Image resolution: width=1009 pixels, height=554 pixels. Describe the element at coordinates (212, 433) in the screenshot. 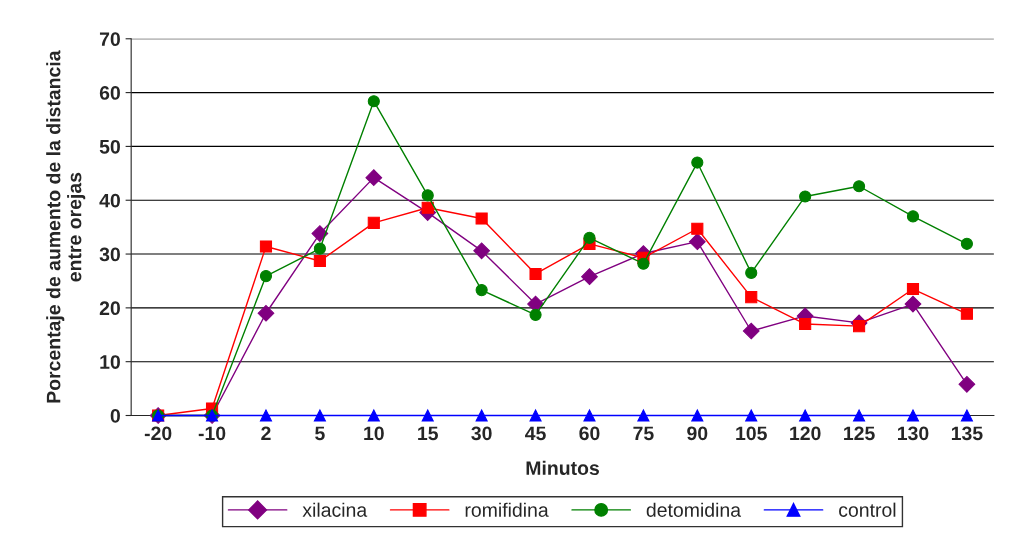

I see `x-tick-label: -10` at that location.